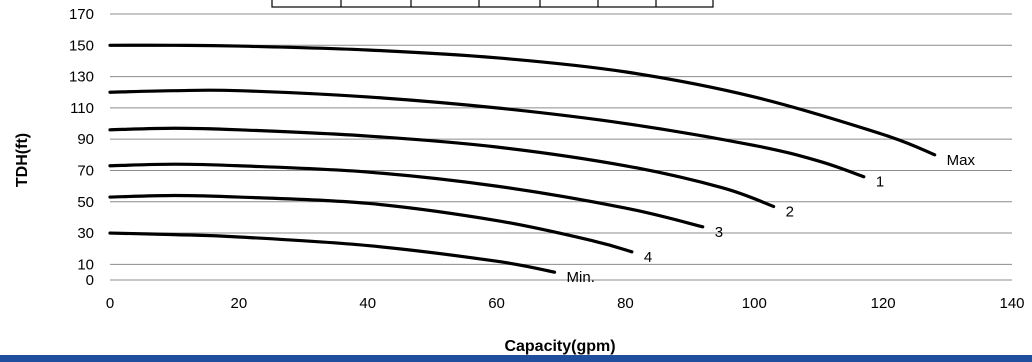  What do you see at coordinates (961, 160) in the screenshot?
I see `series-label: Max` at bounding box center [961, 160].